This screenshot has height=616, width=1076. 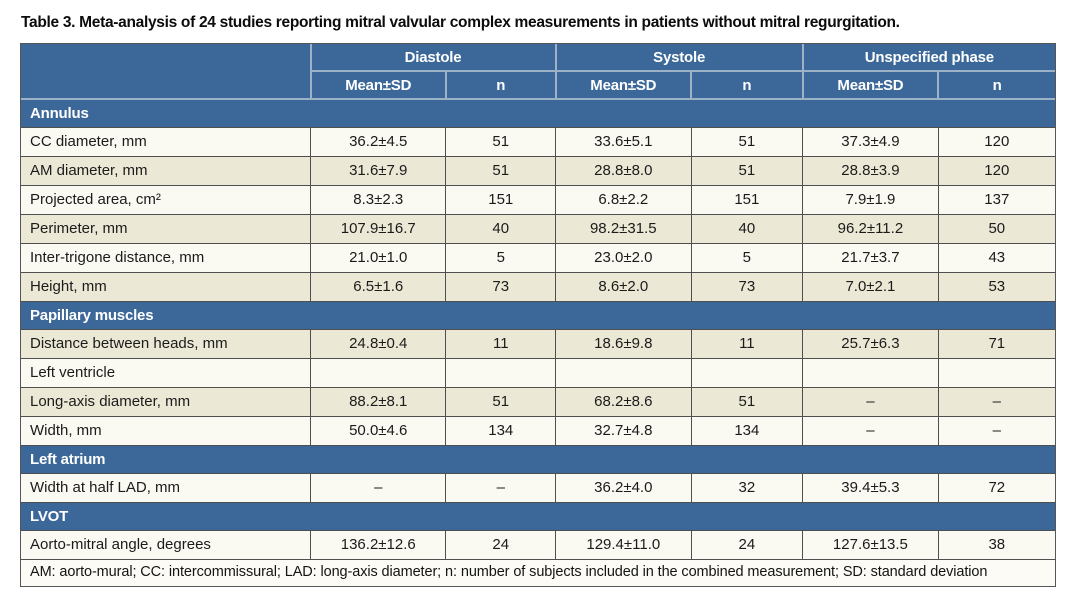 I want to click on parameter-cell: Width at half LAD, mm, so click(x=166, y=487).